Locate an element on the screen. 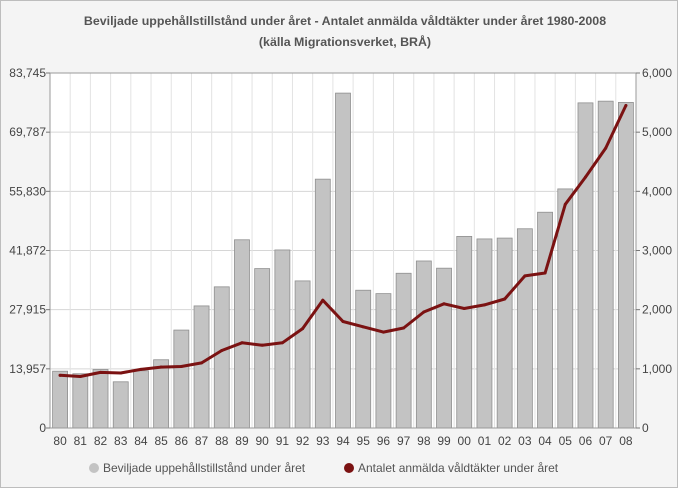 This screenshot has height=488, width=678. x-tick-label: 85 is located at coordinates (161, 441).